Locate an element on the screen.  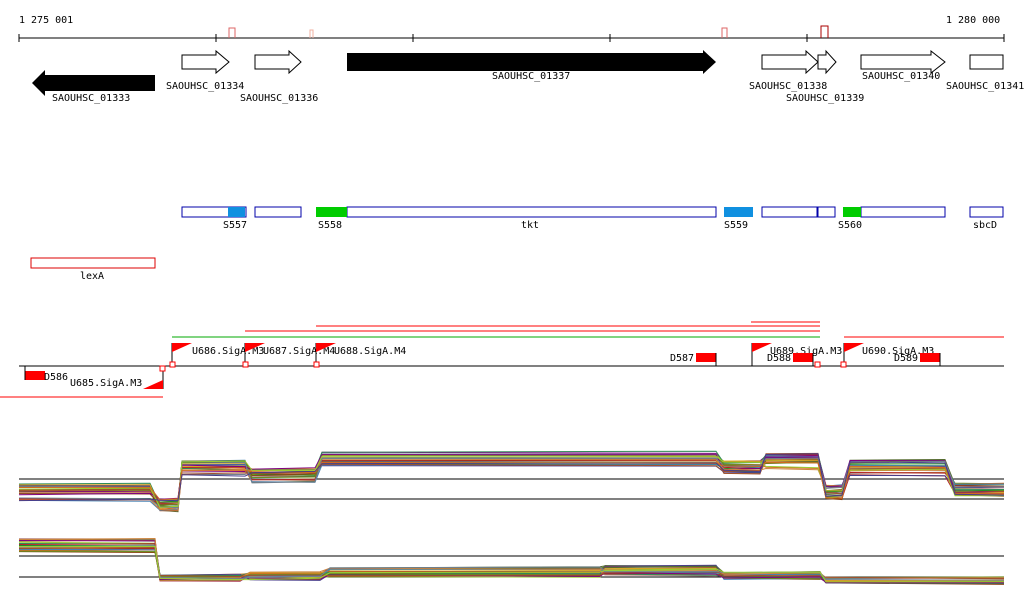
feature-s557: S557 is located at coordinates (235, 219).